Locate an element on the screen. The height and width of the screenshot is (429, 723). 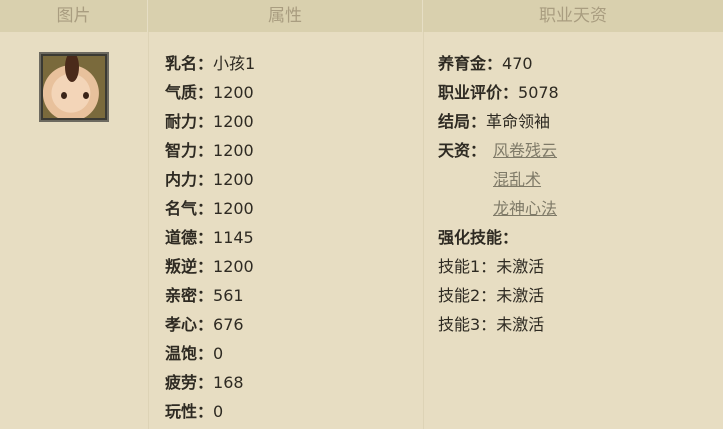
table-header: 图片 属性 职业天资 is located at coordinates (361, 16).